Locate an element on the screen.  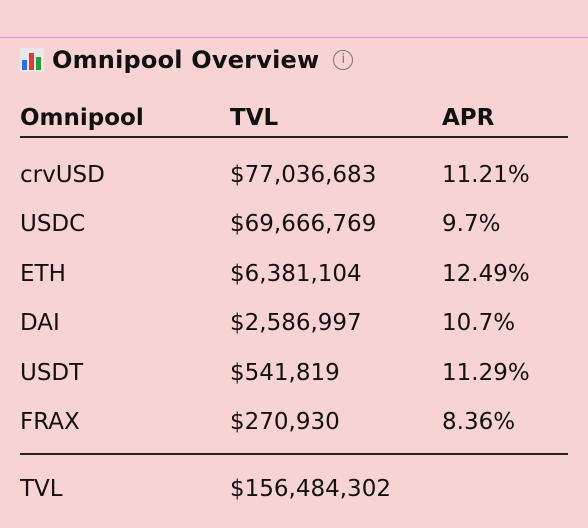
table-row: USDT $541,819 11.29% is located at coordinates (294, 373).